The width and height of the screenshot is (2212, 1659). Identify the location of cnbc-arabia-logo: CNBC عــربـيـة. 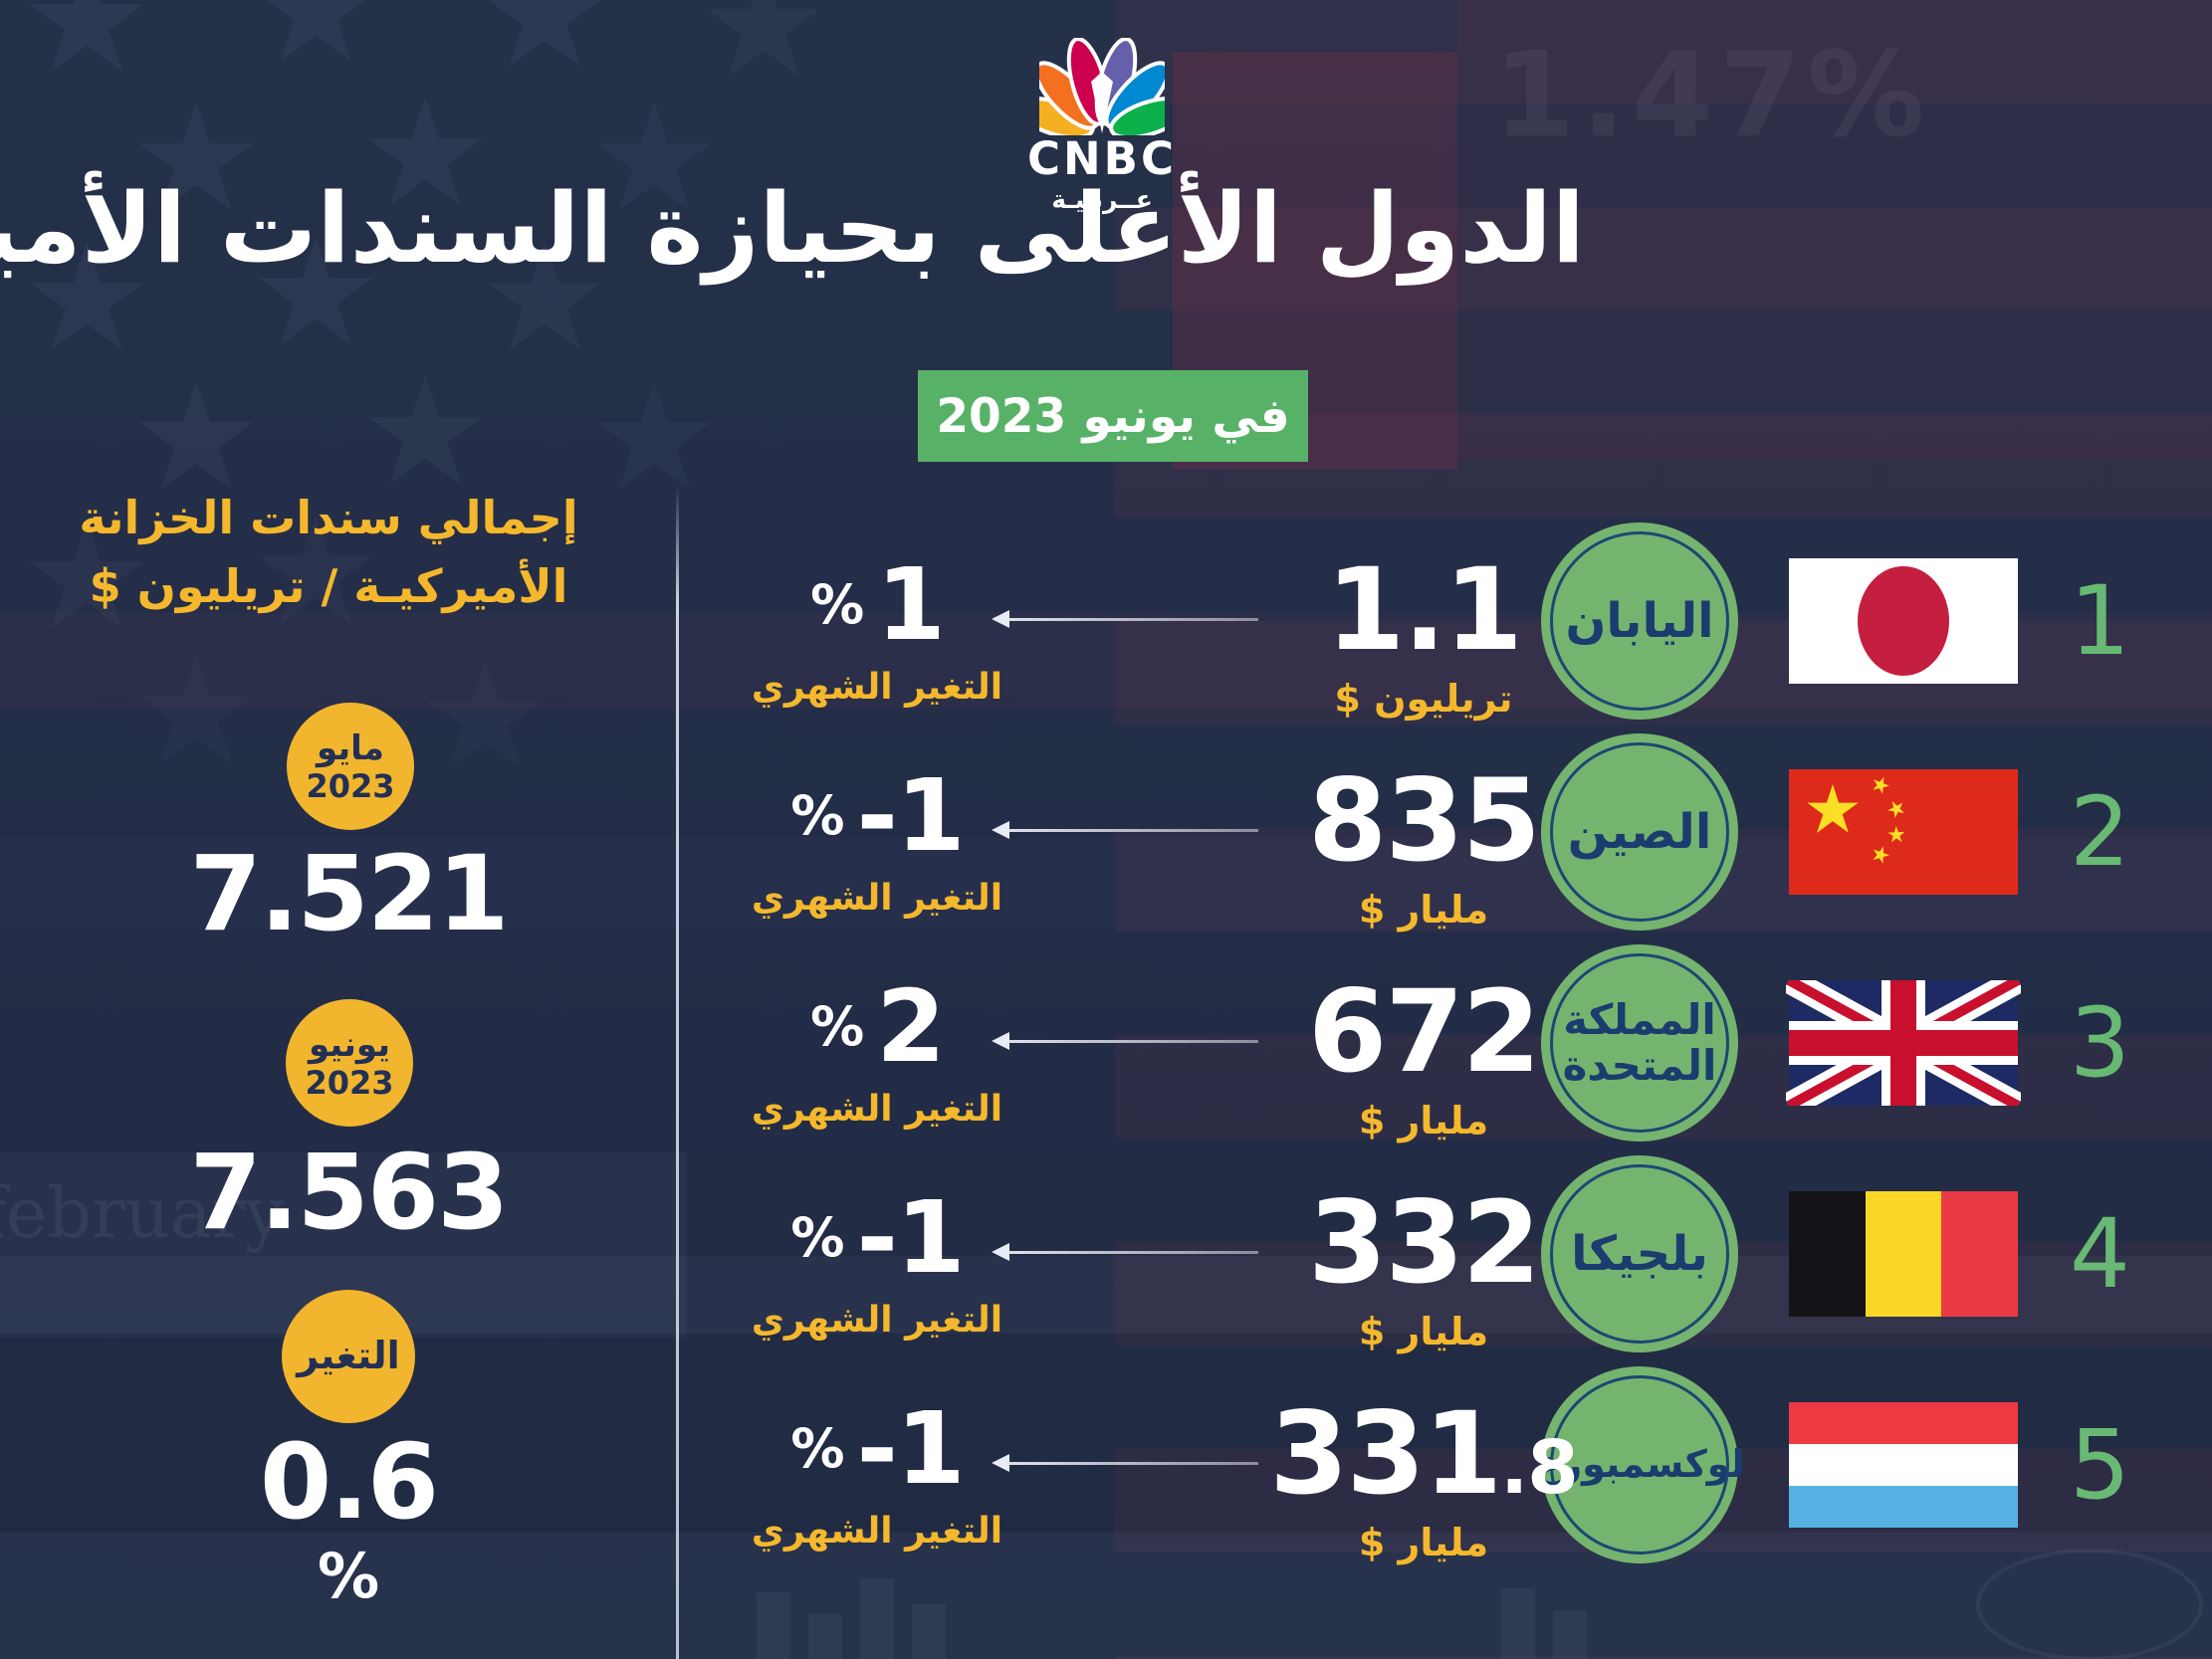
(1102, 126).